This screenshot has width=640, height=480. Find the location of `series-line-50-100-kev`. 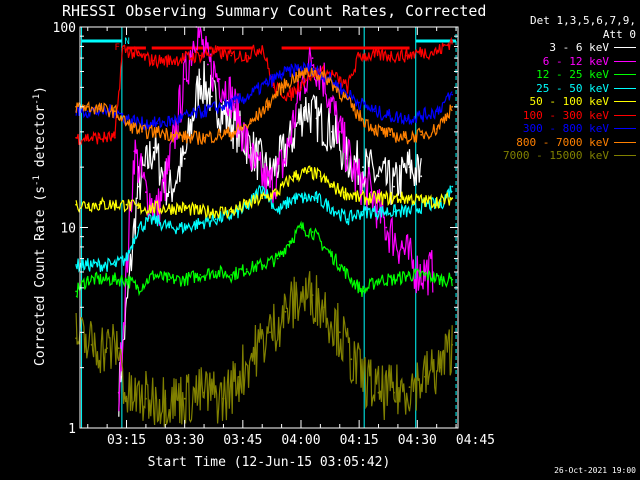

series-line-50-100-kev is located at coordinates (264, 192).